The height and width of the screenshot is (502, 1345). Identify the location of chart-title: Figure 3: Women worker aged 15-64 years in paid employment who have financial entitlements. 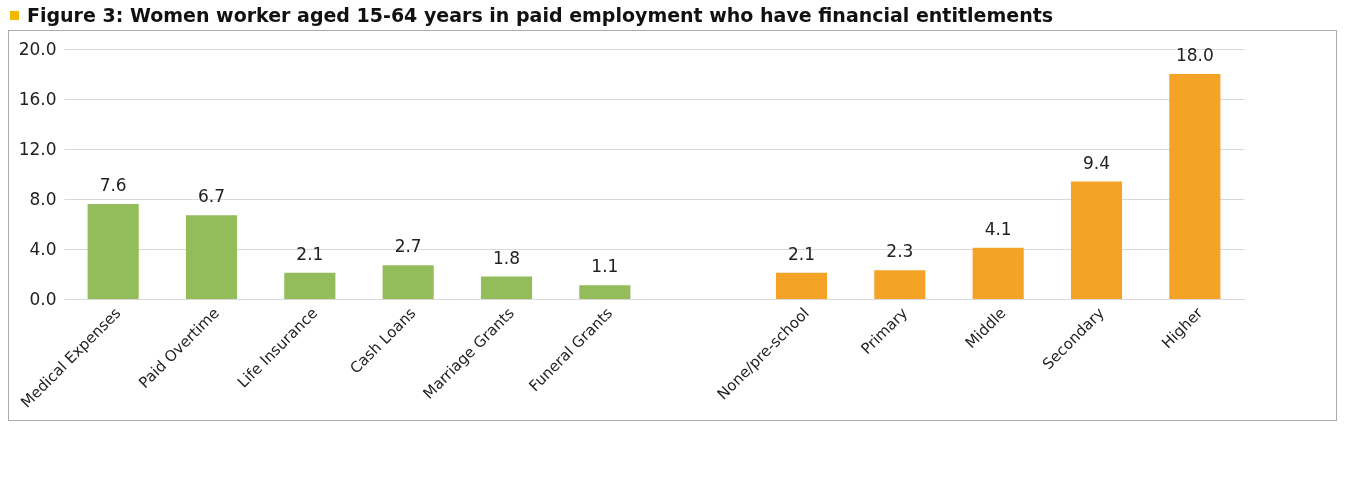
(540, 15).